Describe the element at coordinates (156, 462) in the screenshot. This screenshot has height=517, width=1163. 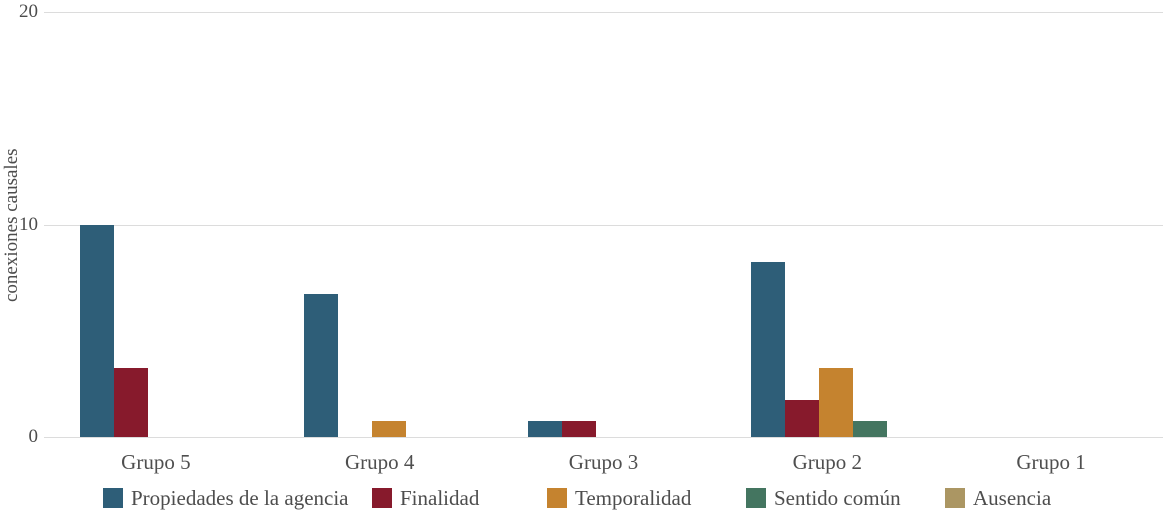
I see `x-axis-label: Grupo 5` at that location.